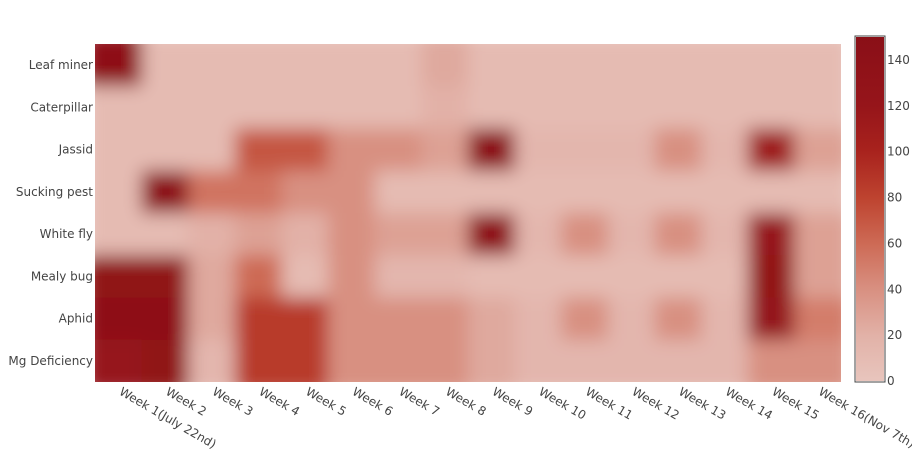 This screenshot has height=449, width=912. Describe the element at coordinates (50, 361) in the screenshot. I see `y-tick-label: Mg Deficiency` at that location.